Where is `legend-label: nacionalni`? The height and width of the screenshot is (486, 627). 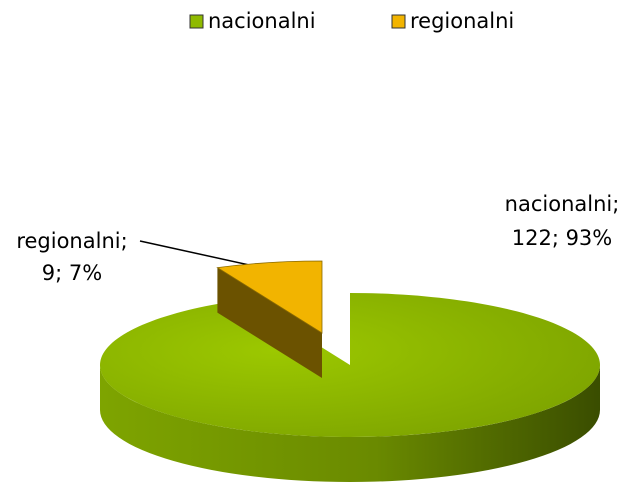
legend-label: nacionalni is located at coordinates (262, 21).